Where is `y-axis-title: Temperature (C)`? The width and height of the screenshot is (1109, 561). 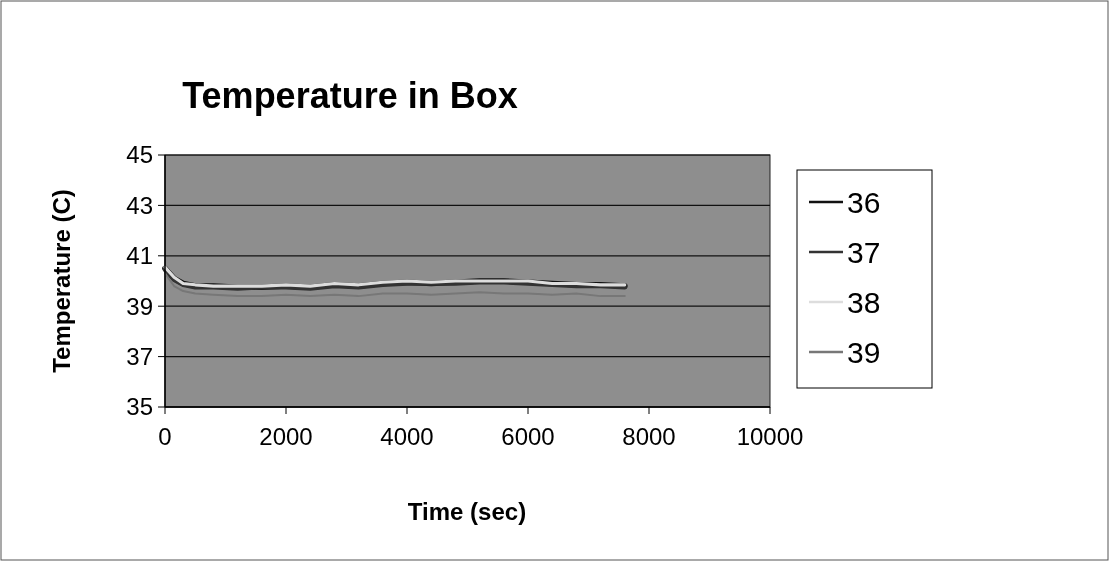 y-axis-title: Temperature (C) is located at coordinates (61, 281).